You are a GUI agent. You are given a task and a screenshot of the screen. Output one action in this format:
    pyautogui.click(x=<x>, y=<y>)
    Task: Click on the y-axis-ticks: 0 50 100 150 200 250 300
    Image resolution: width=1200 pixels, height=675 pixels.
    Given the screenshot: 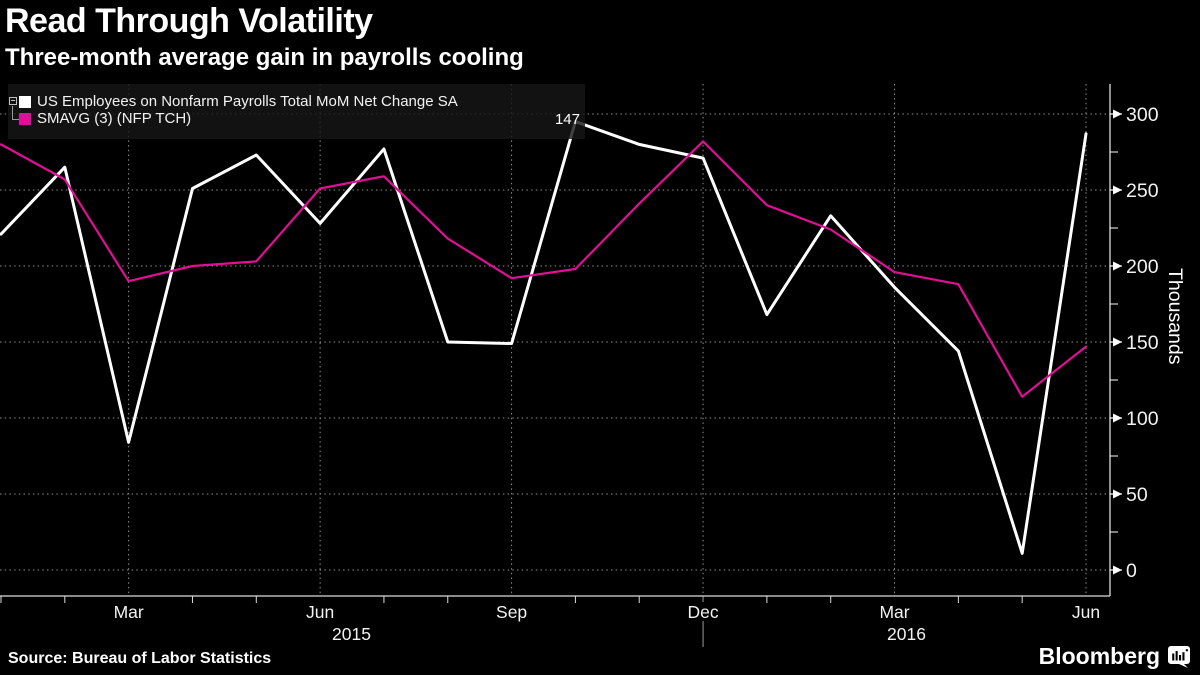 What is the action you would take?
    pyautogui.click(x=1134, y=343)
    